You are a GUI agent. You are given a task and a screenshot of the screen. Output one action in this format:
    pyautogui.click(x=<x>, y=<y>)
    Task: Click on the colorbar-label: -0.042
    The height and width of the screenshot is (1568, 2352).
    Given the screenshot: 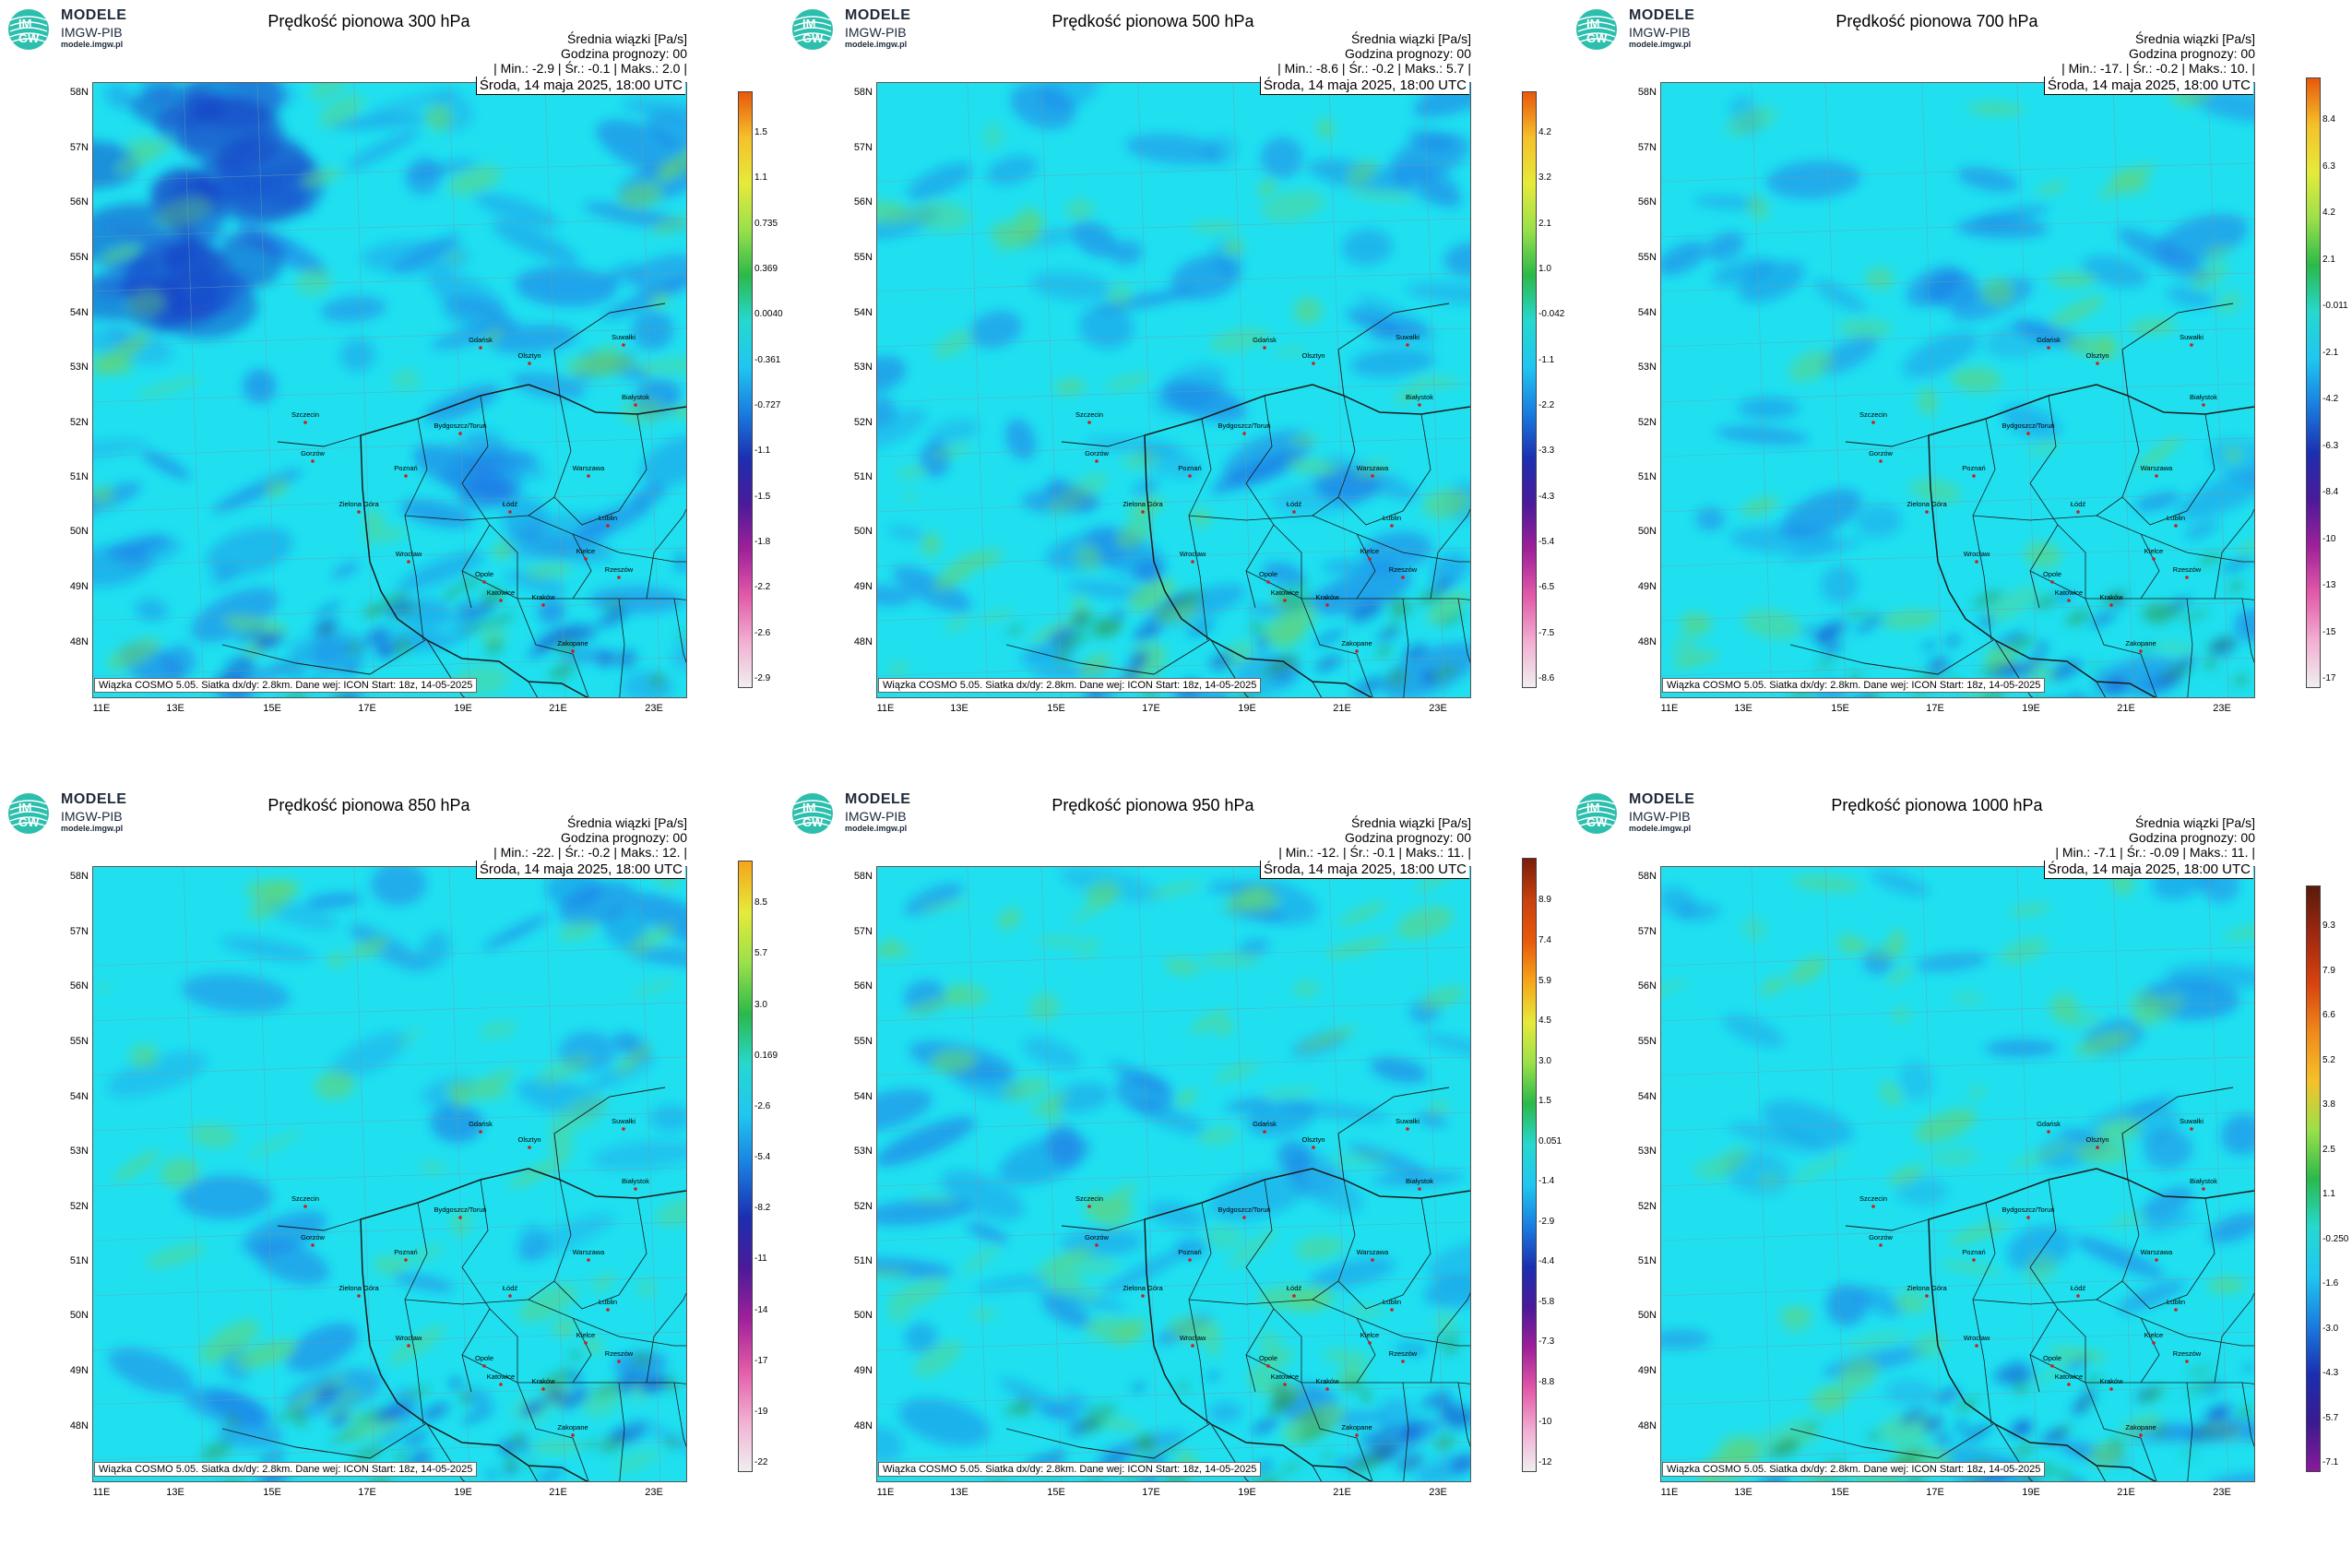 What is the action you would take?
    pyautogui.click(x=1551, y=314)
    